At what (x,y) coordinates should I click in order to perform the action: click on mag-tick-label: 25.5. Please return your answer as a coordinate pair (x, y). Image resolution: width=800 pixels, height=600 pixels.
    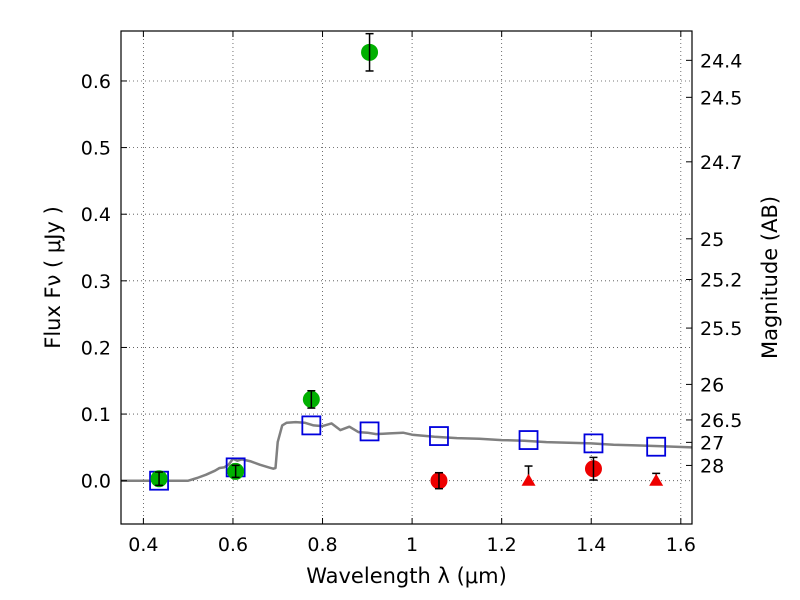
    Looking at the image, I should click on (721, 329).